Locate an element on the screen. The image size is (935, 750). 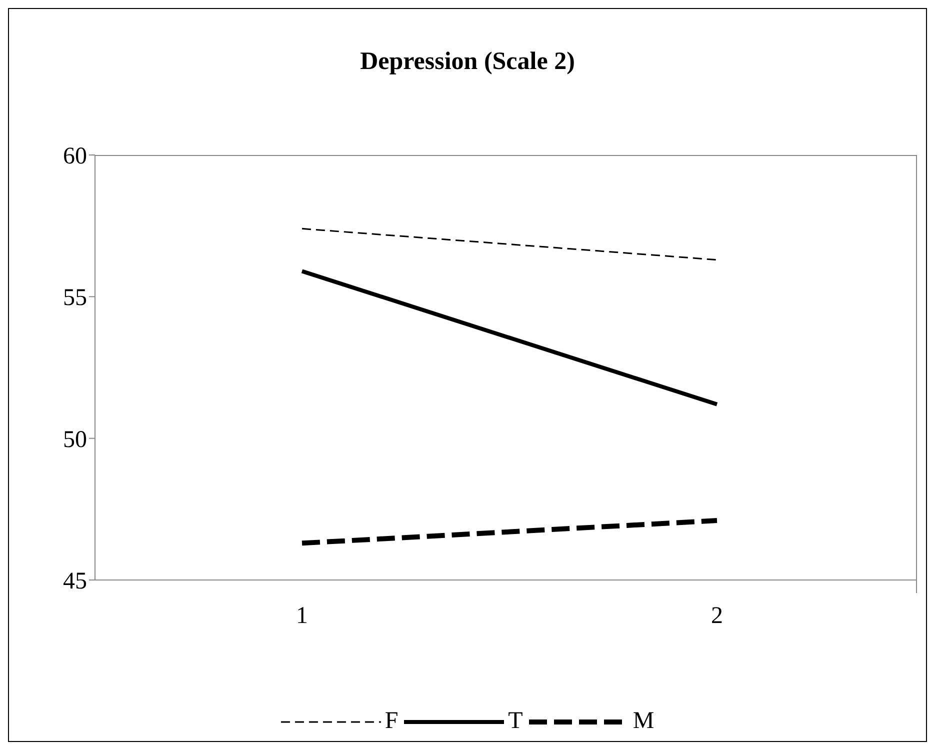
x-tick-label: 1 is located at coordinates (302, 616).